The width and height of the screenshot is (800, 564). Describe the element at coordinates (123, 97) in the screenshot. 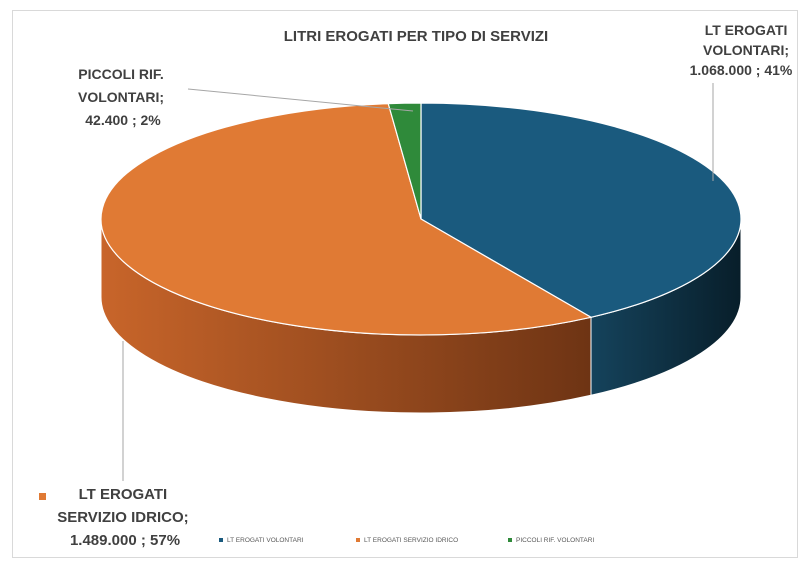

I see `data-label-piccoli-rif: PICCOLI RIF. VOLONTARI; 42.400 ; 2%` at that location.